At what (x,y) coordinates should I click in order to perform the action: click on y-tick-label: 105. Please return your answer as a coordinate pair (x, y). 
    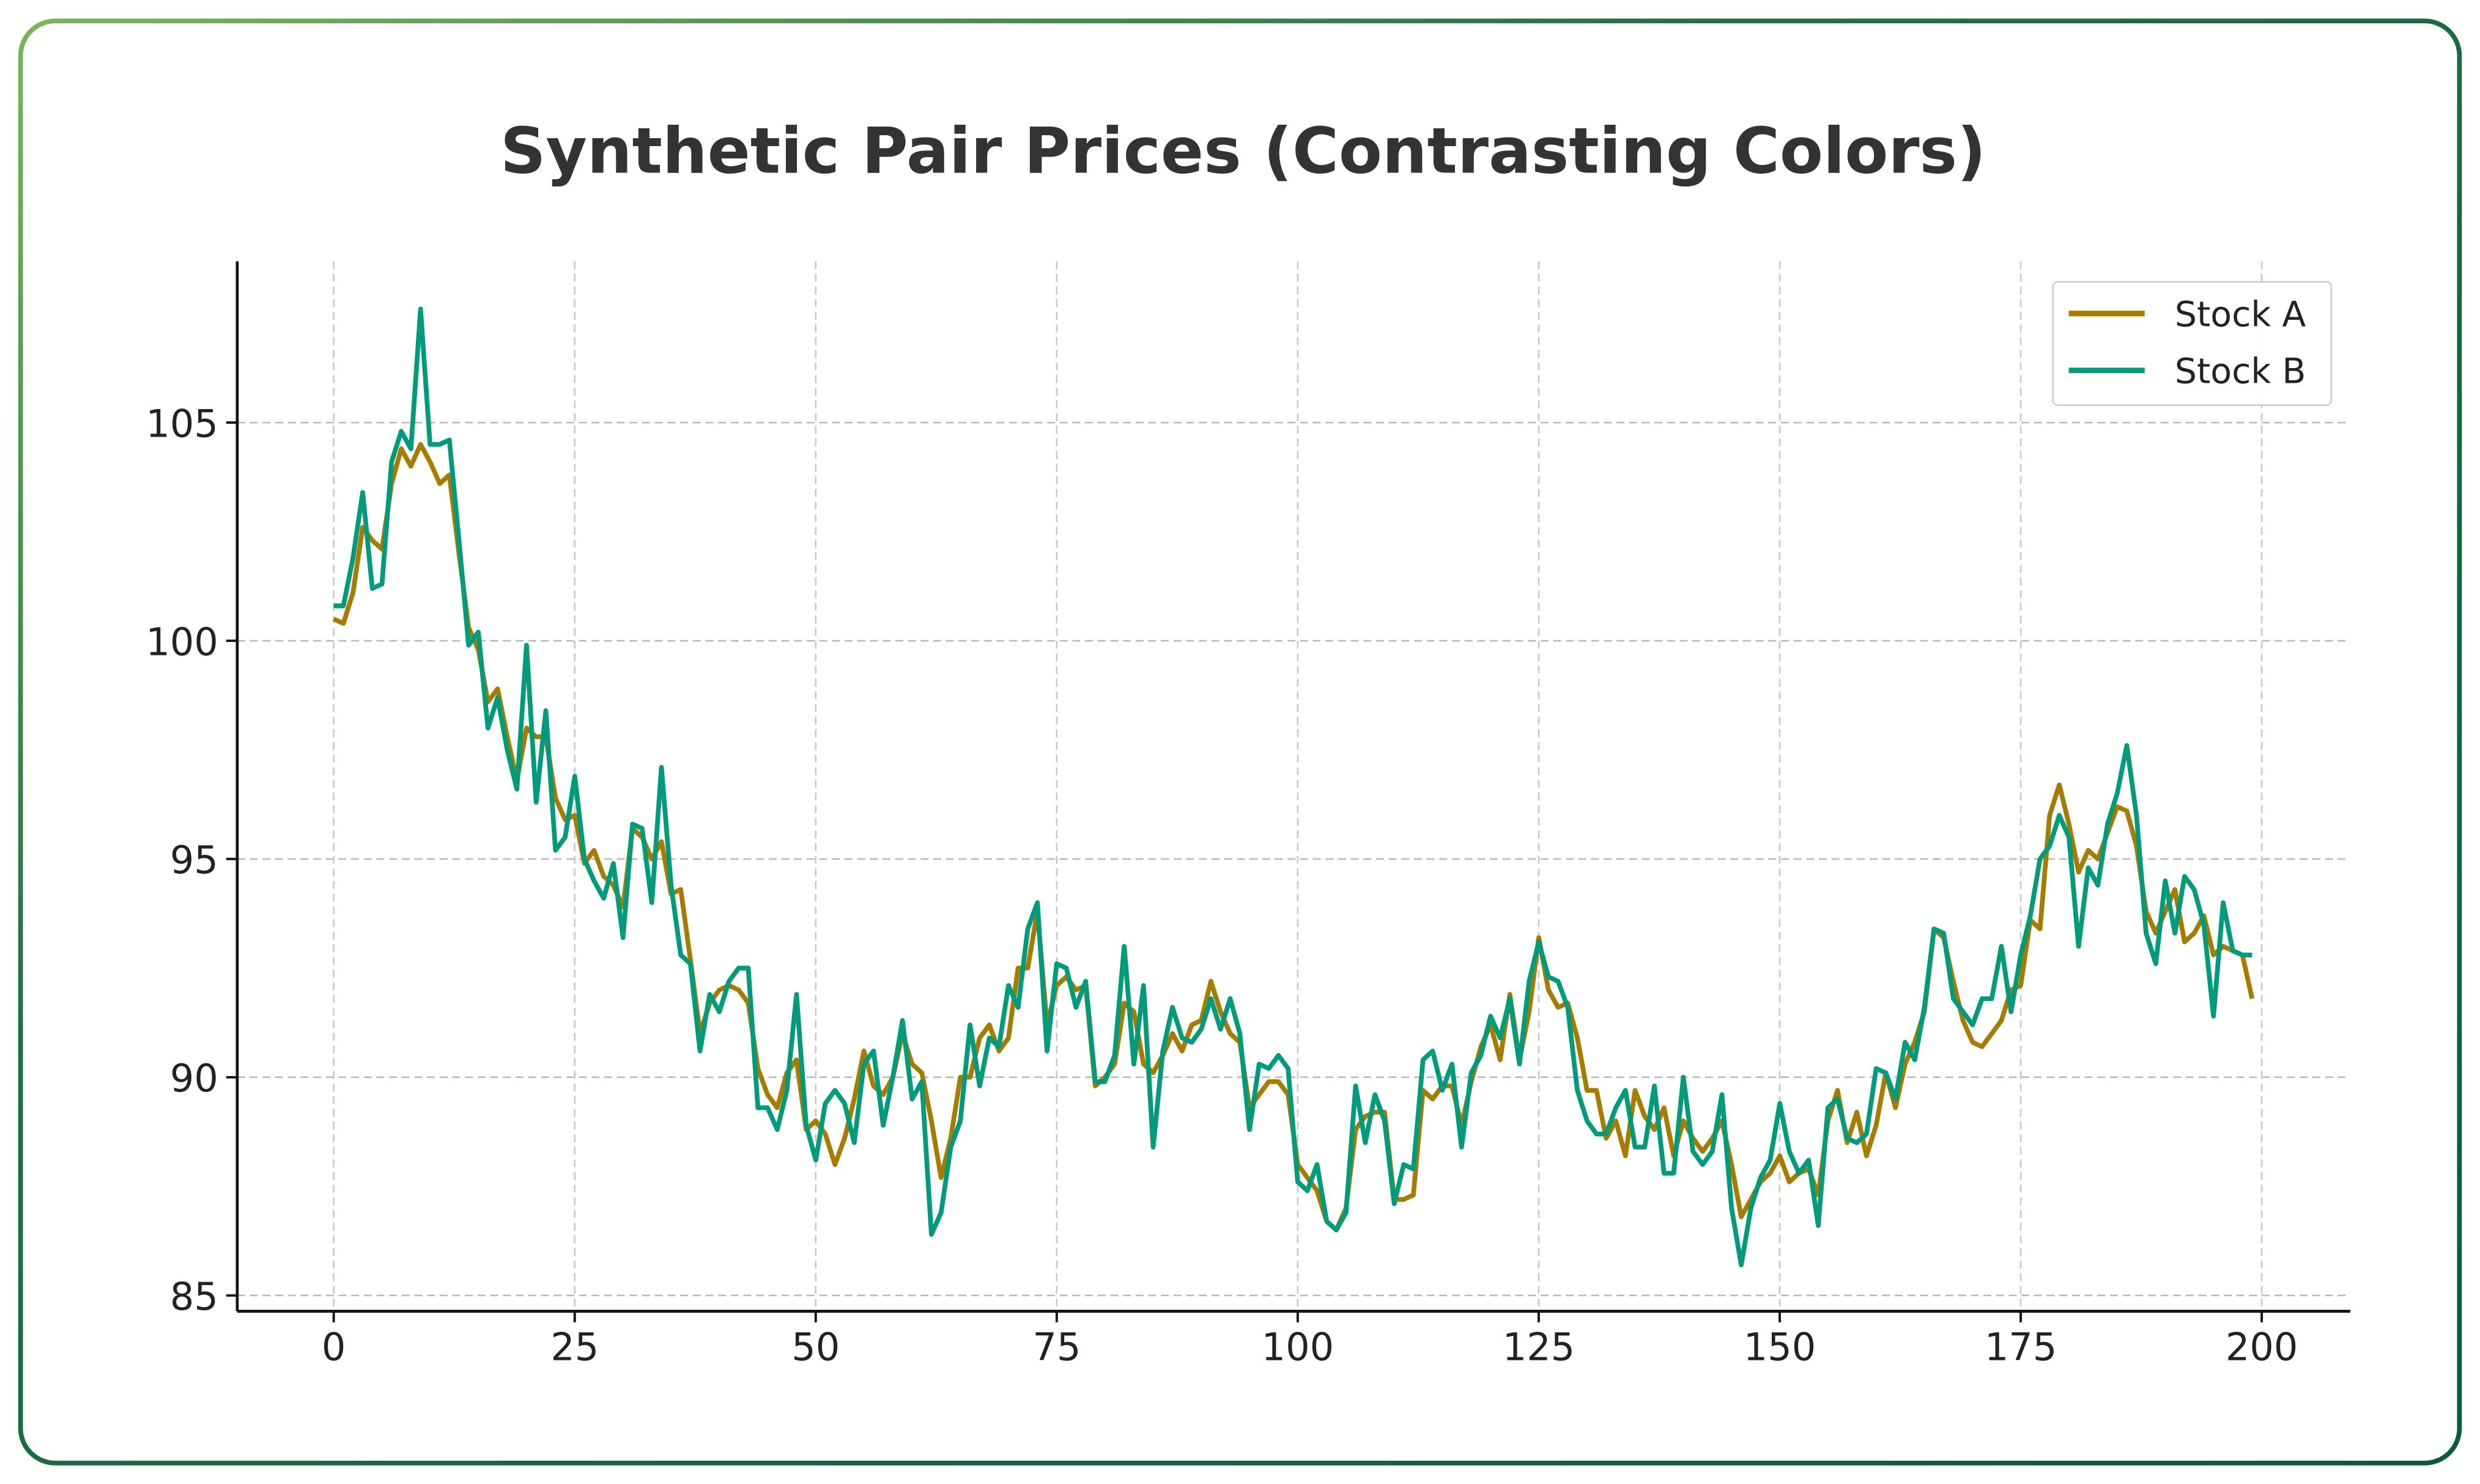
    Looking at the image, I should click on (182, 423).